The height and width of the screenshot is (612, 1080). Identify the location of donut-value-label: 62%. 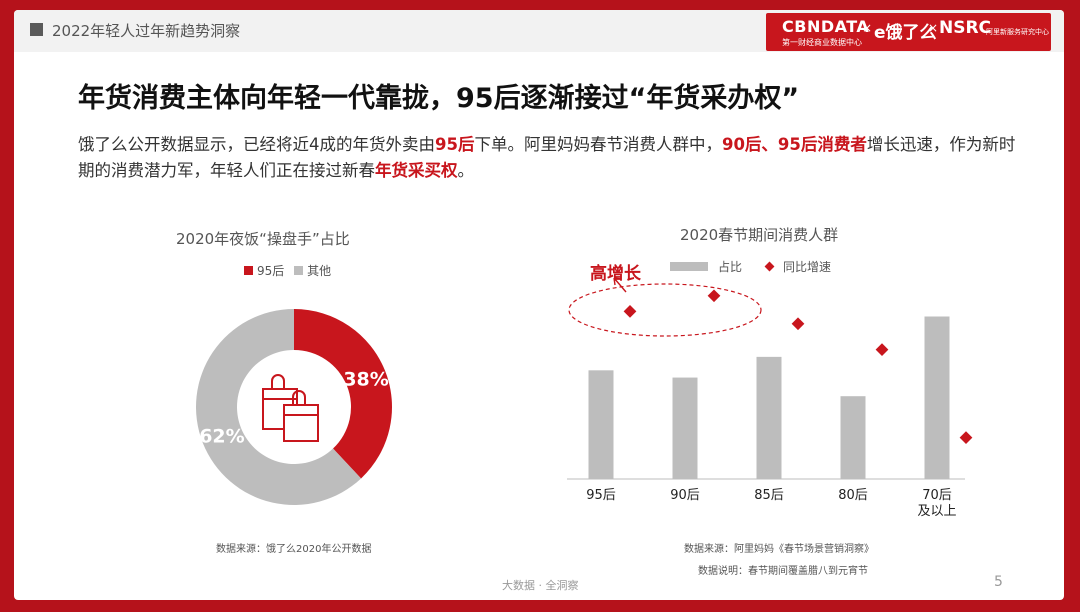
(221, 437).